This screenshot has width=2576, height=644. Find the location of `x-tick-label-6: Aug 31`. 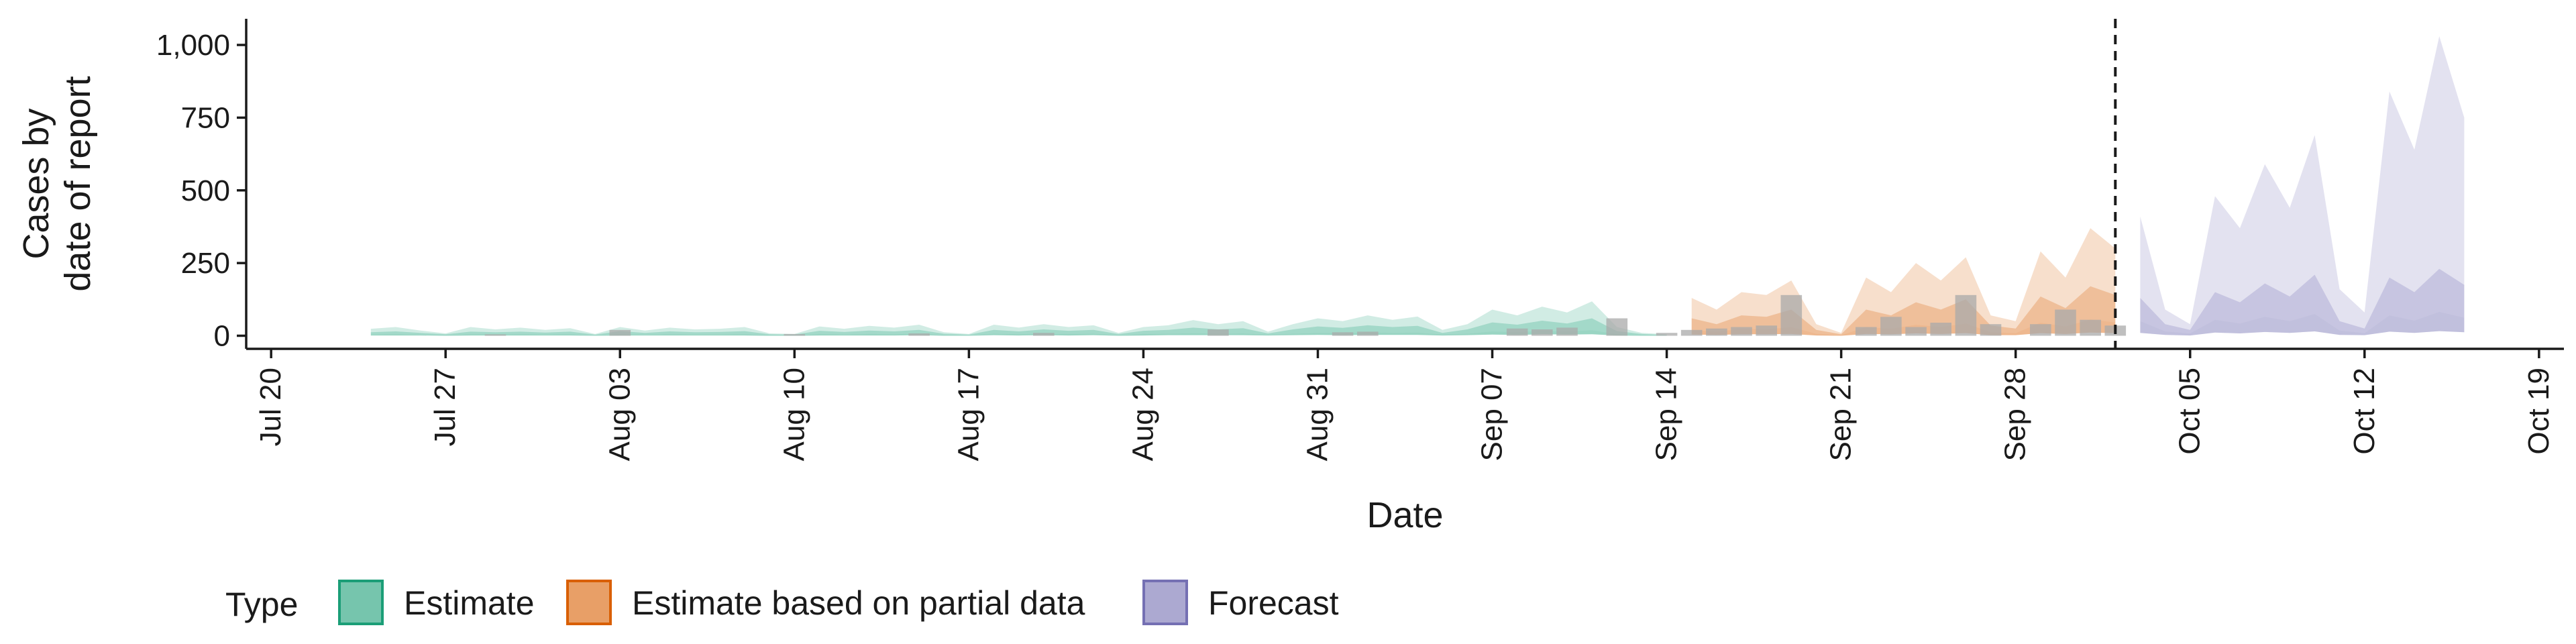

x-tick-label-6: Aug 31 is located at coordinates (1317, 414).